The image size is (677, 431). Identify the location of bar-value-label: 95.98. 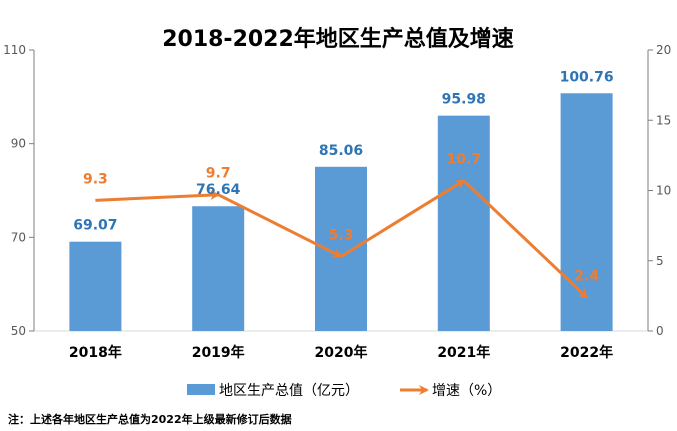
(464, 100).